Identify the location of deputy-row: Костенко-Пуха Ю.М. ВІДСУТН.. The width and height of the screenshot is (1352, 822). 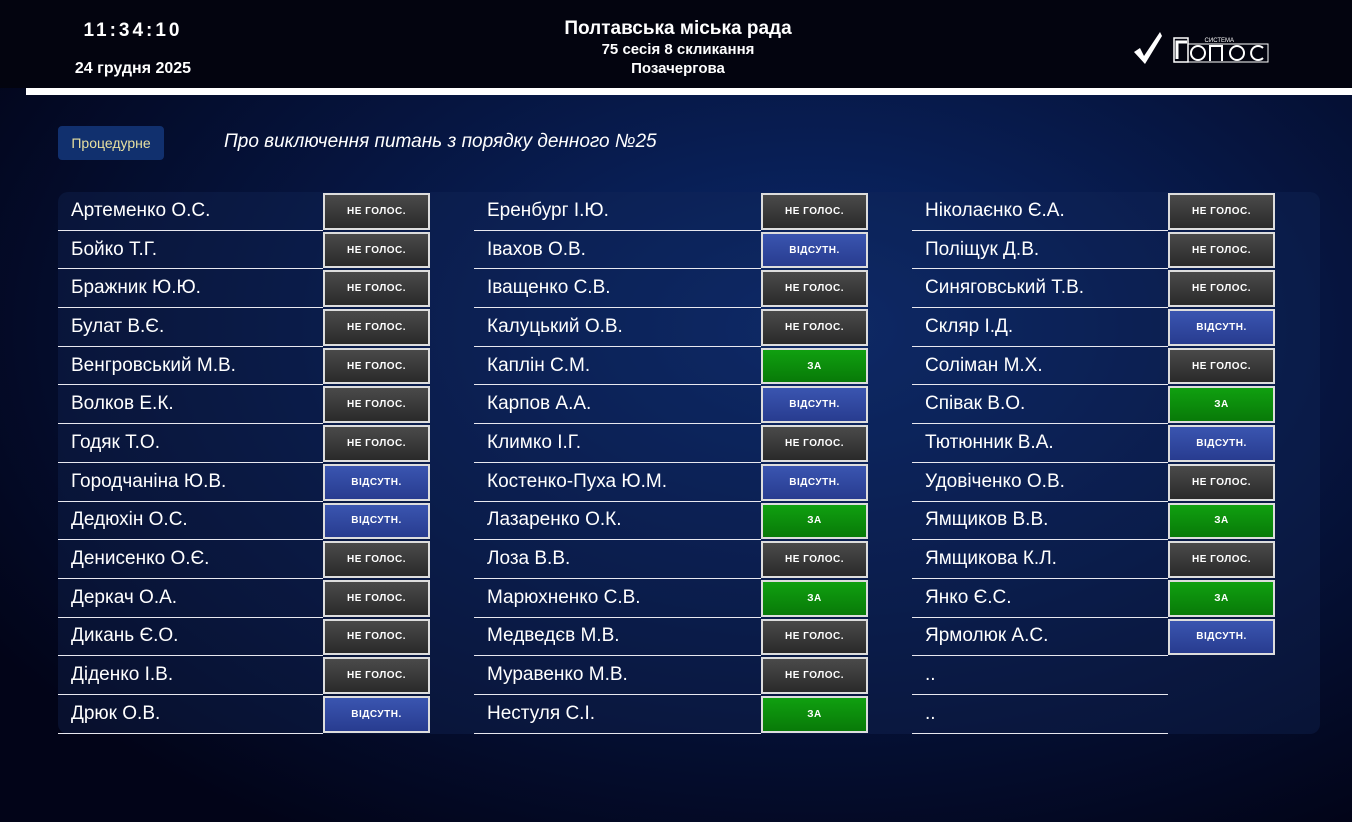
(671, 482).